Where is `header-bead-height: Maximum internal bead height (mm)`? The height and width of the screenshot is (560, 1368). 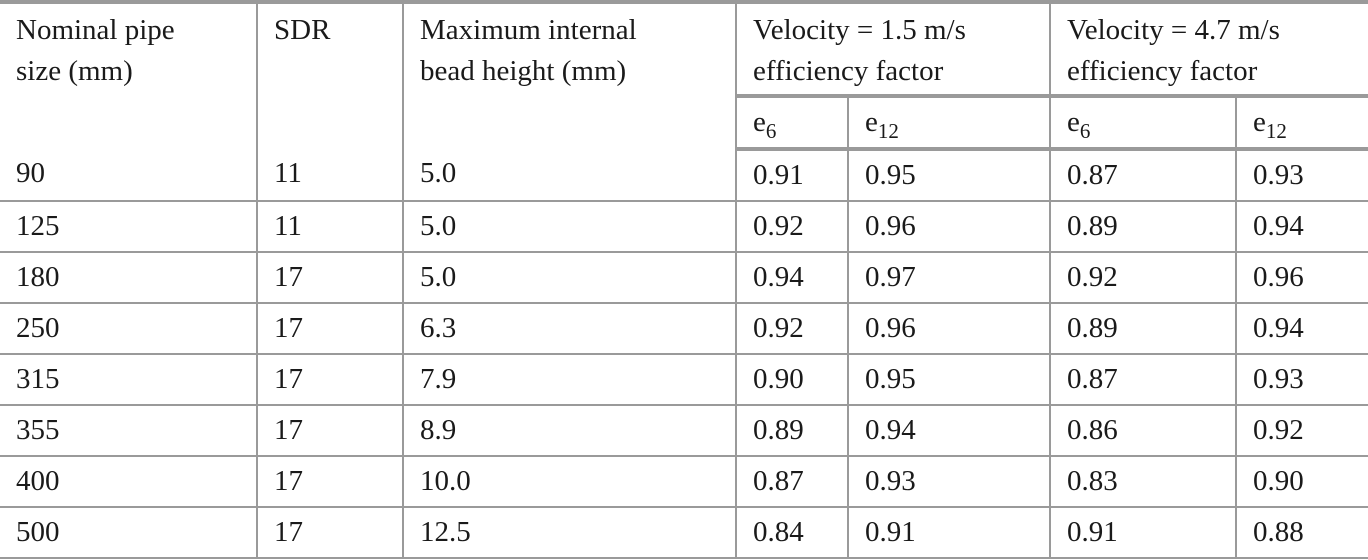
header-bead-height: Maximum internal bead height (mm) is located at coordinates (569, 74).